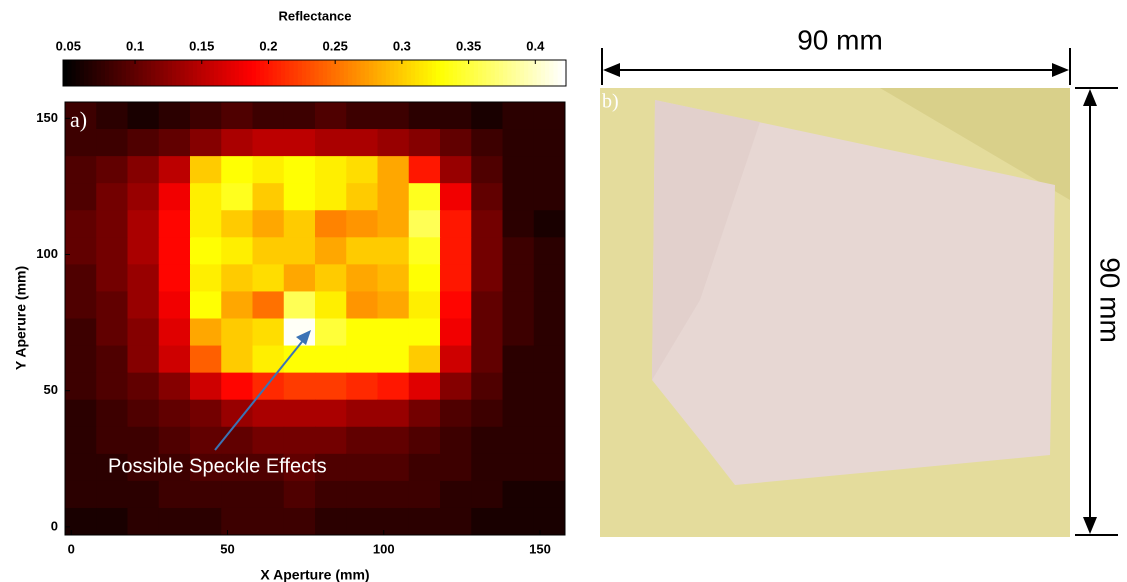 The width and height of the screenshot is (1127, 582). Describe the element at coordinates (68, 45) in the screenshot. I see `colorbar-tick-label: 0.05` at that location.